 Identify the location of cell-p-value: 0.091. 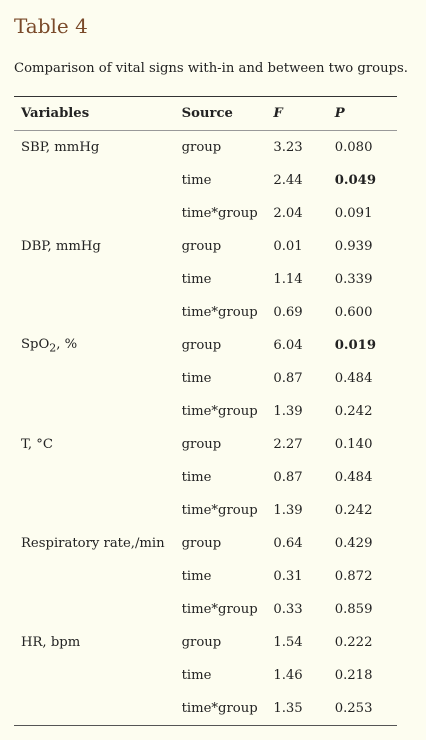
(353, 213).